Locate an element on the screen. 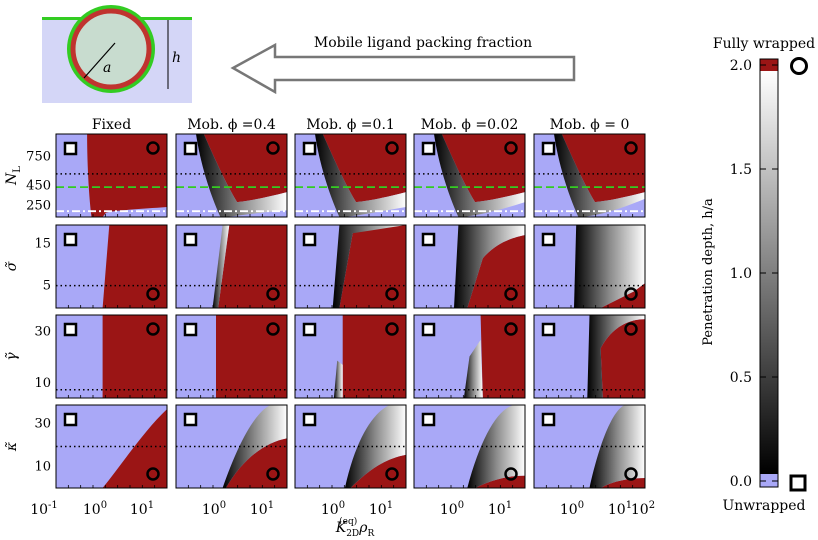 Image resolution: width=818 pixels, height=540 pixels. packing-arrow: Mobile ligand packing fraction is located at coordinates (403, 65).